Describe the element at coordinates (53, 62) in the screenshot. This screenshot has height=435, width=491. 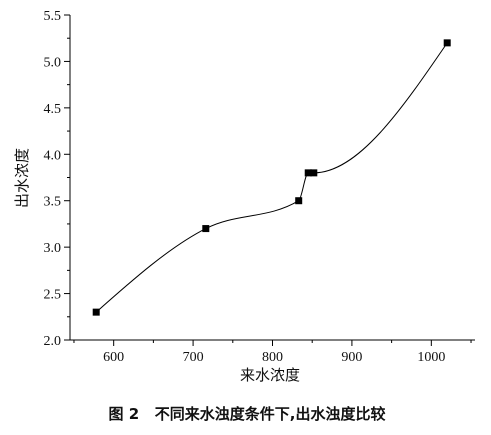
I see `y-tick-label: 5.0` at that location.